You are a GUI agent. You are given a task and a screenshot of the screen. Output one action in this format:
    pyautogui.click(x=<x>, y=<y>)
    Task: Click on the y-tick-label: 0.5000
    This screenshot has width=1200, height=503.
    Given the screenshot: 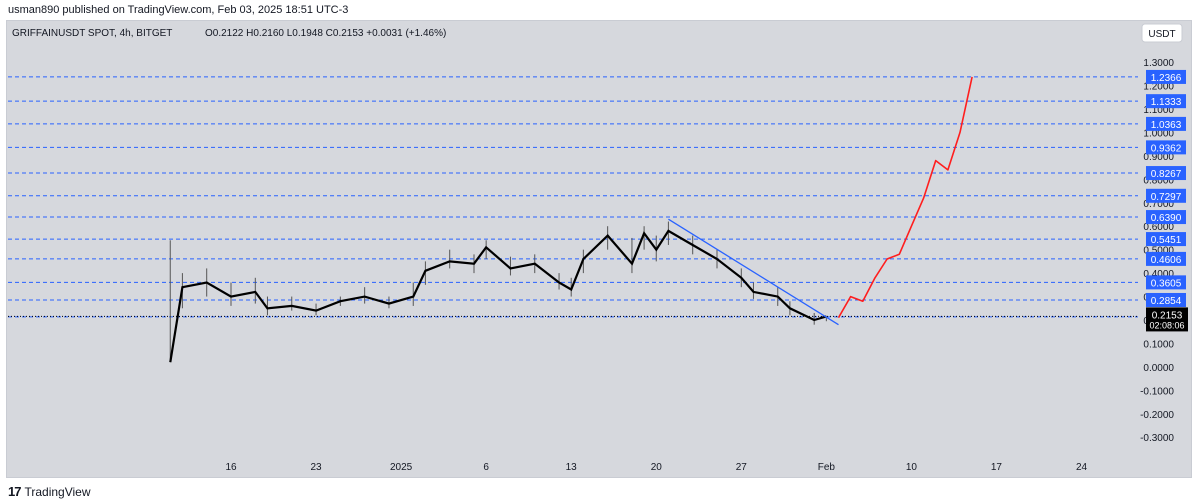 What is the action you would take?
    pyautogui.click(x=1158, y=251)
    